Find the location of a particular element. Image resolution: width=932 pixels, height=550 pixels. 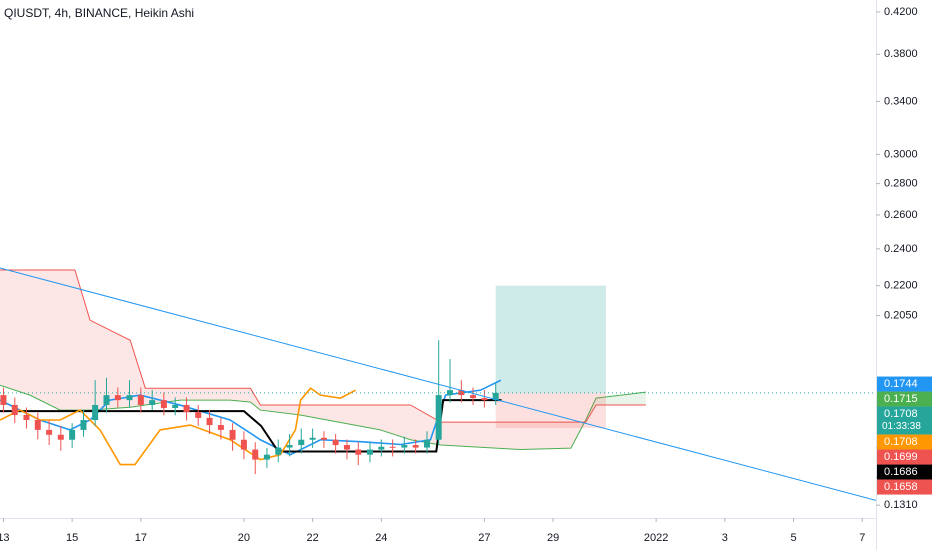

y-tick-label: 0.2400 is located at coordinates (901, 249).